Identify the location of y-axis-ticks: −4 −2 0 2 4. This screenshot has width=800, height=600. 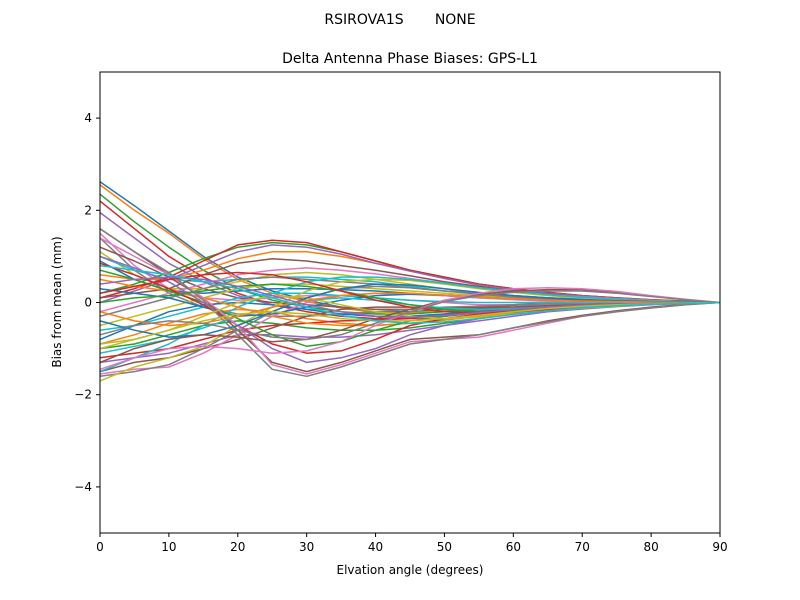
(87, 302).